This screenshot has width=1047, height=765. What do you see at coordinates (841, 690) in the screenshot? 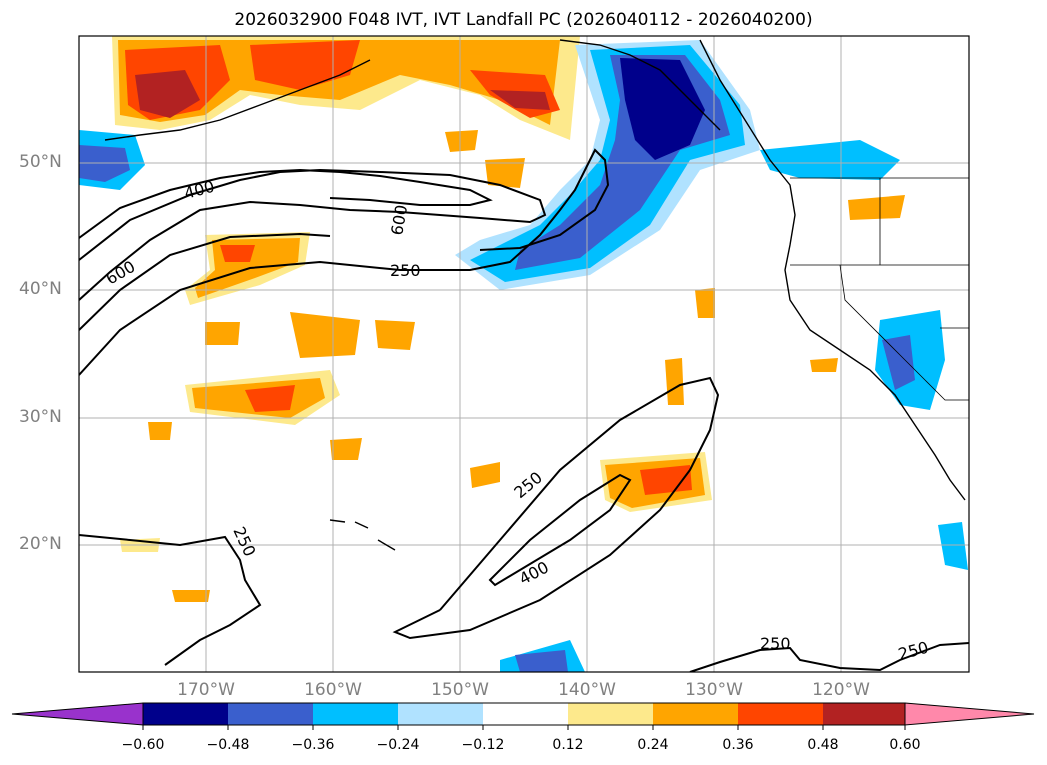
I see `lon-label: 120°W` at bounding box center [841, 690].